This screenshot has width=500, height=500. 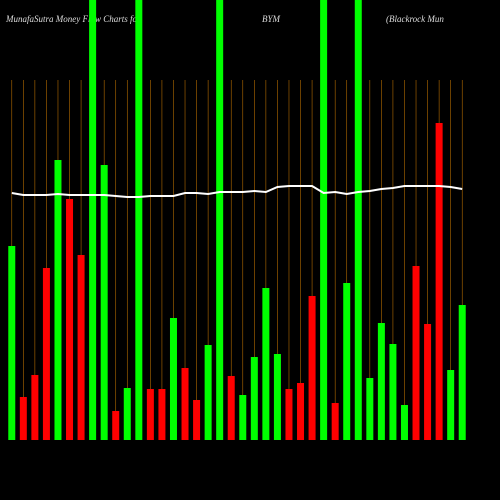 What do you see at coordinates (73, 19) in the screenshot?
I see `chart-title: MunafaSutra Money Flow Charts for` at bounding box center [73, 19].